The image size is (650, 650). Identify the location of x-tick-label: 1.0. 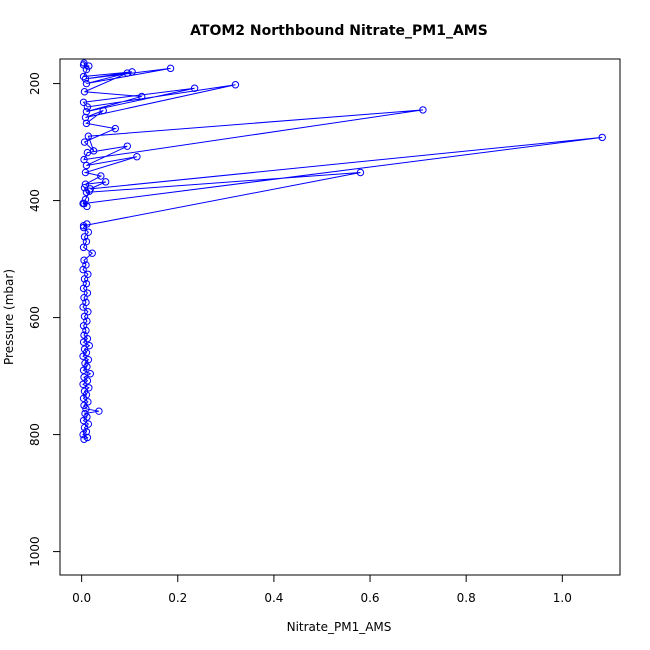
(562, 598).